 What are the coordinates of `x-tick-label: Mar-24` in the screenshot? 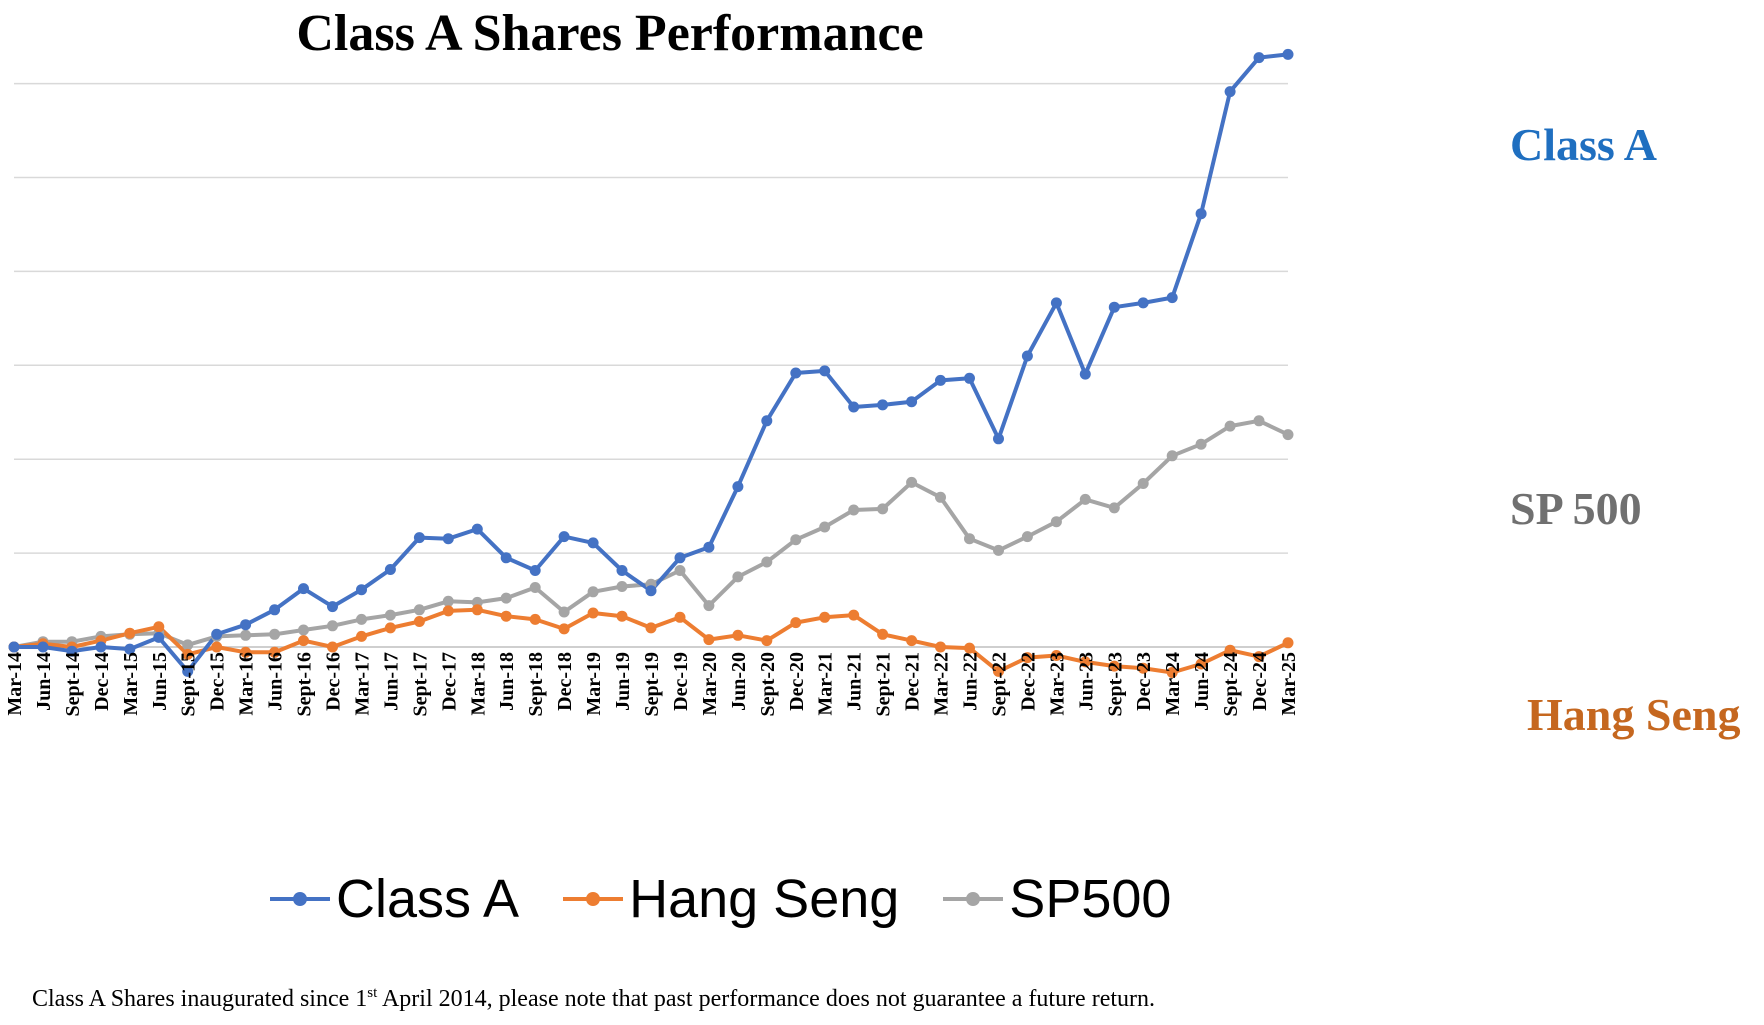 It's located at (1173, 684).